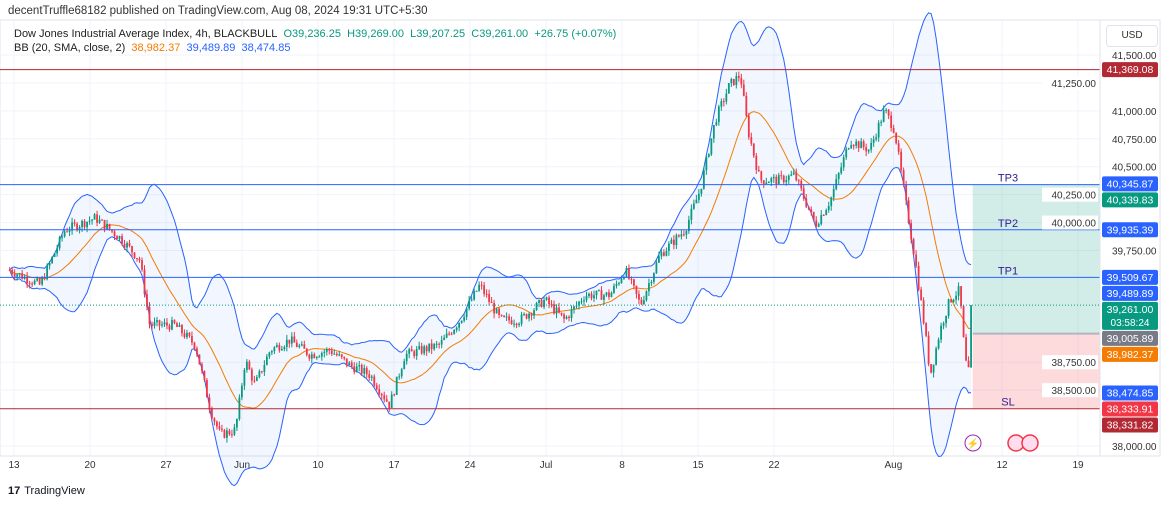  Describe the element at coordinates (211, 48) in the screenshot. I see `bb-upper: 39,489.89` at that location.